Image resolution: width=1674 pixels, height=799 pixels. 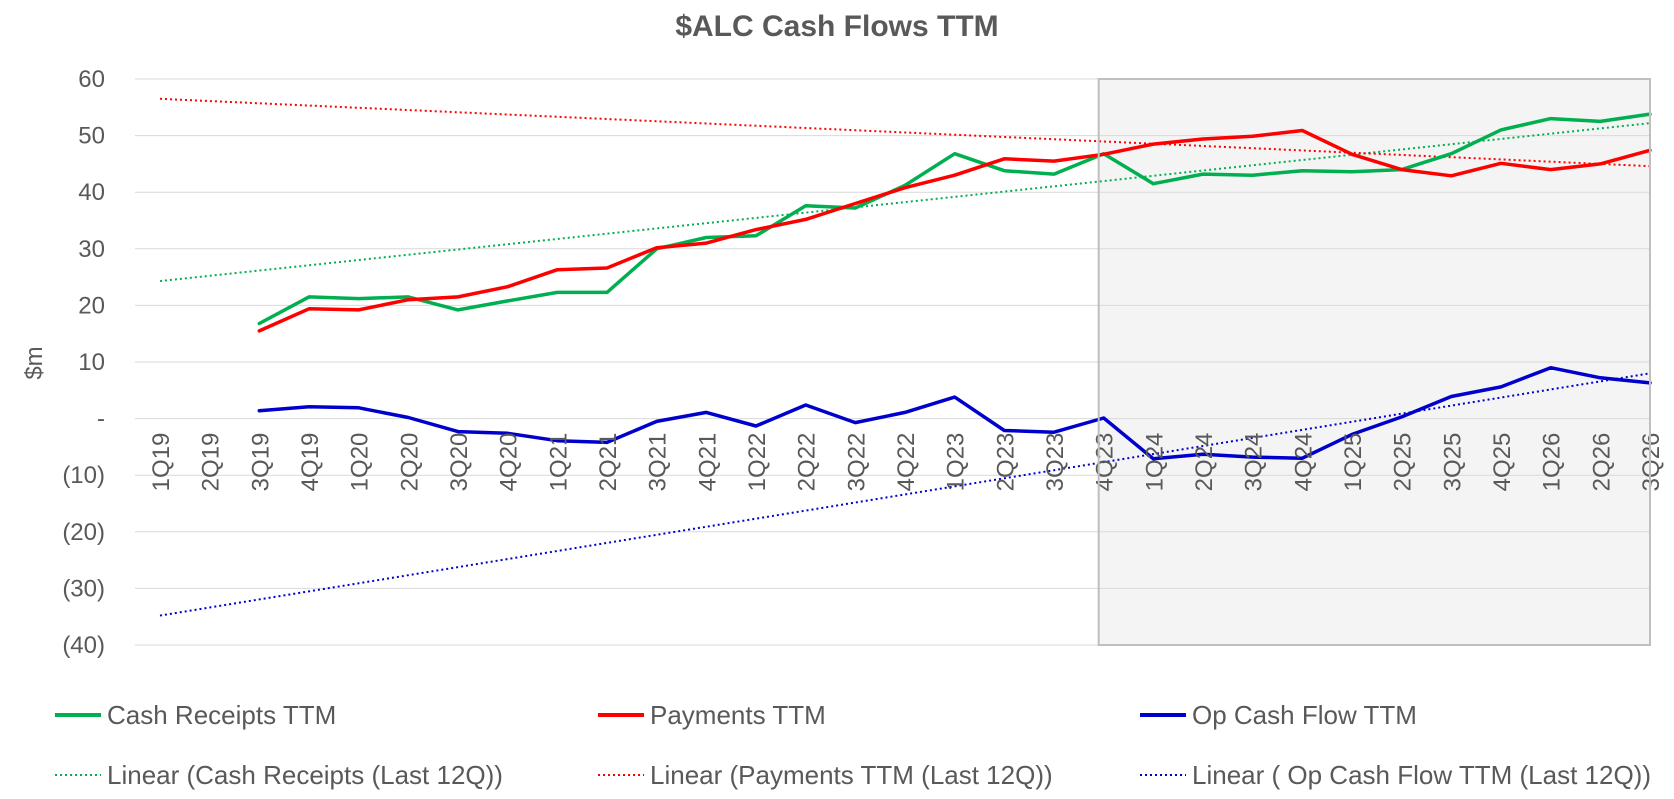 I want to click on chart-title: $ALC Cash Flows TTM, so click(x=837, y=26).